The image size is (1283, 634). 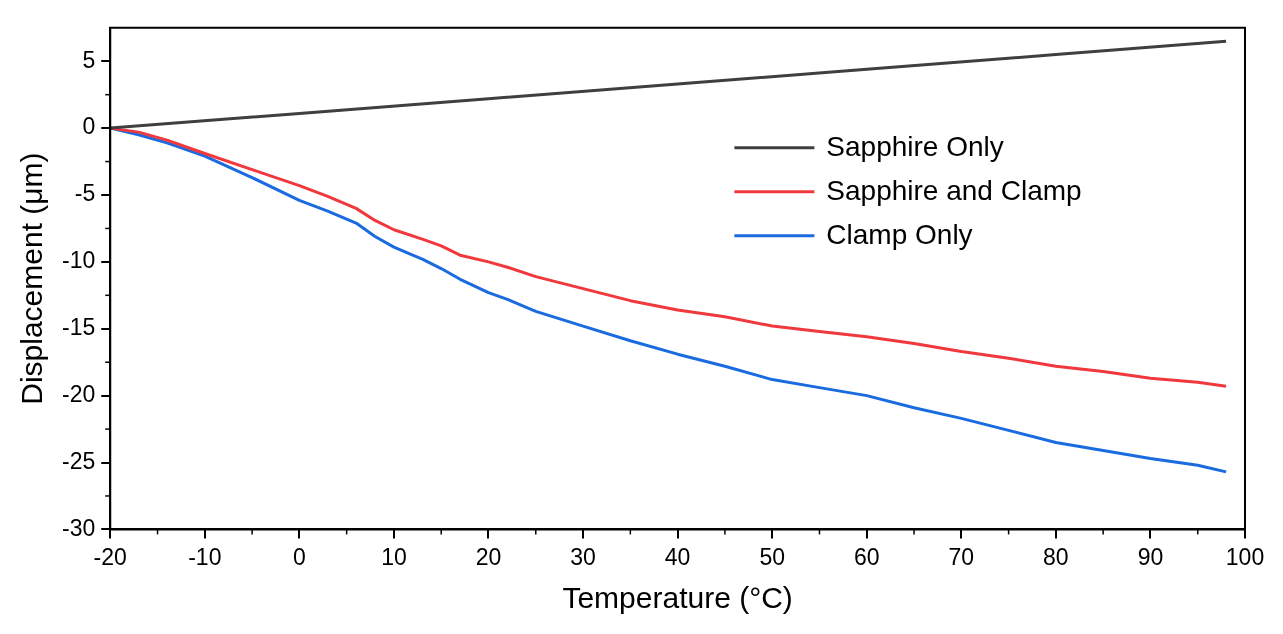 I want to click on y-axis-title: Displacement (μm), so click(x=32, y=278).